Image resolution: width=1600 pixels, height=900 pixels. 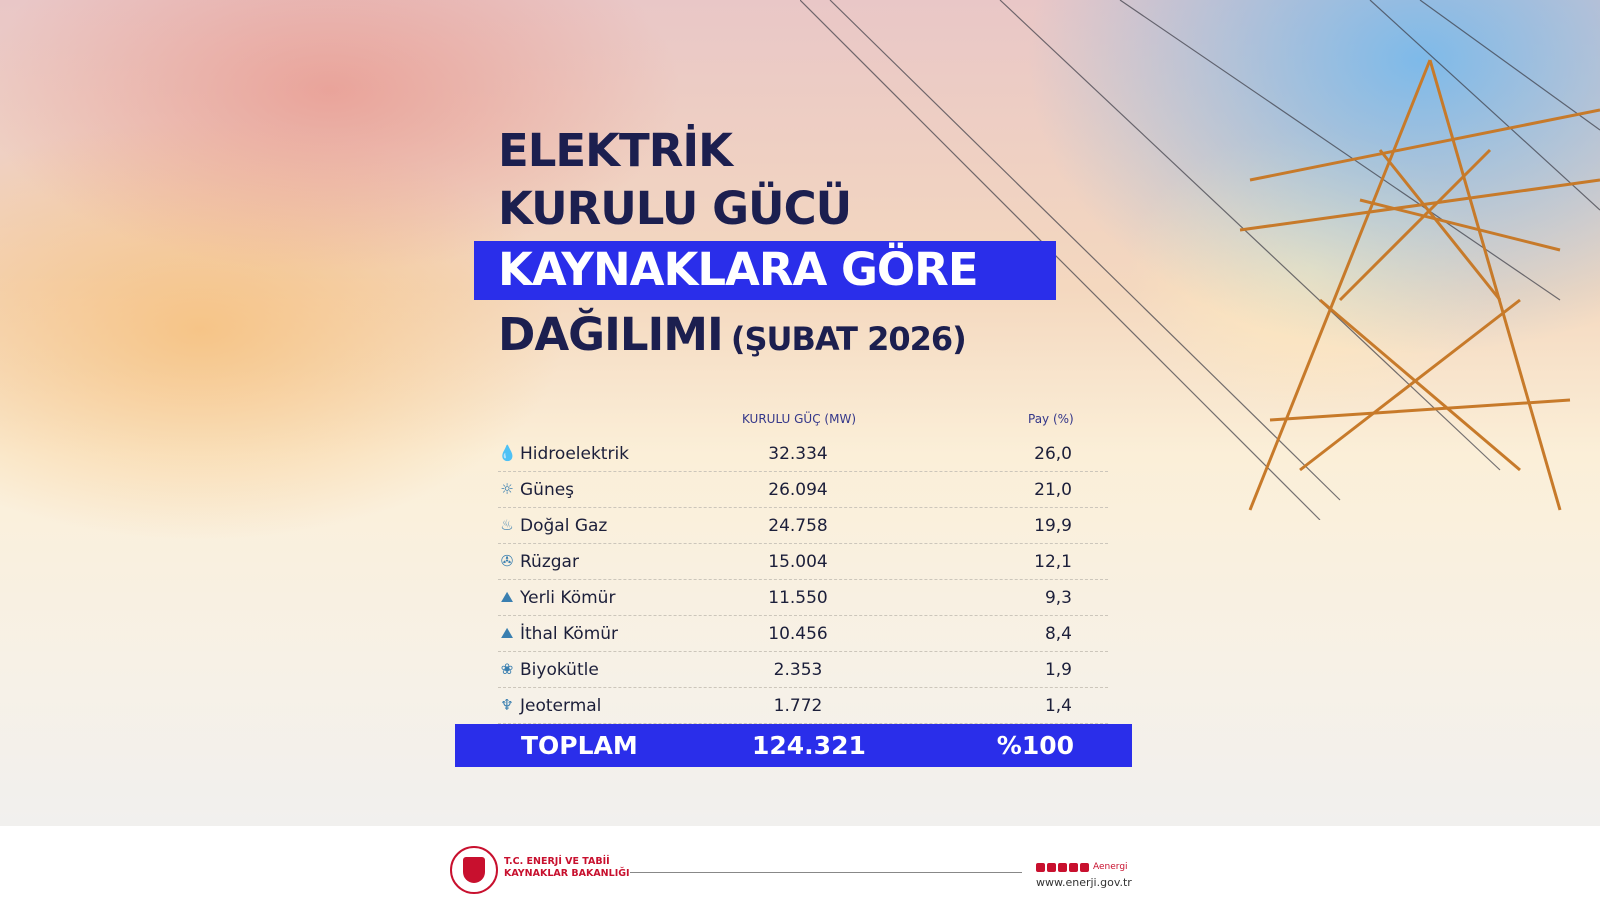 What do you see at coordinates (1110, 867) in the screenshot?
I see `social-handle: Aenergi` at bounding box center [1110, 867].